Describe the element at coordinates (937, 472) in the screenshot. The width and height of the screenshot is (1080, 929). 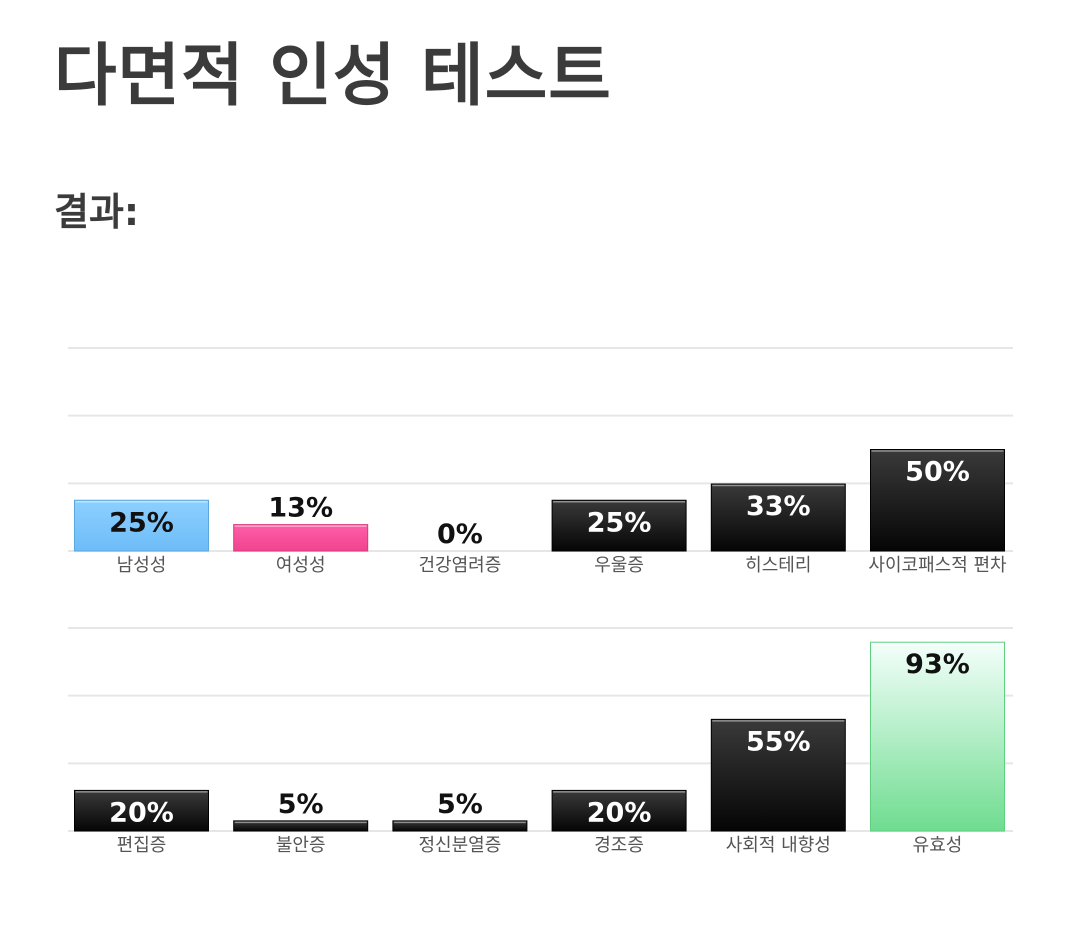
I see `bar-value-label: 50%` at that location.